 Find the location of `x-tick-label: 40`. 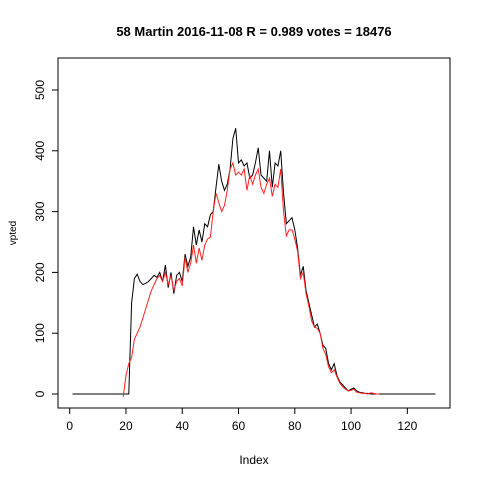

x-tick-label: 40 is located at coordinates (183, 426).